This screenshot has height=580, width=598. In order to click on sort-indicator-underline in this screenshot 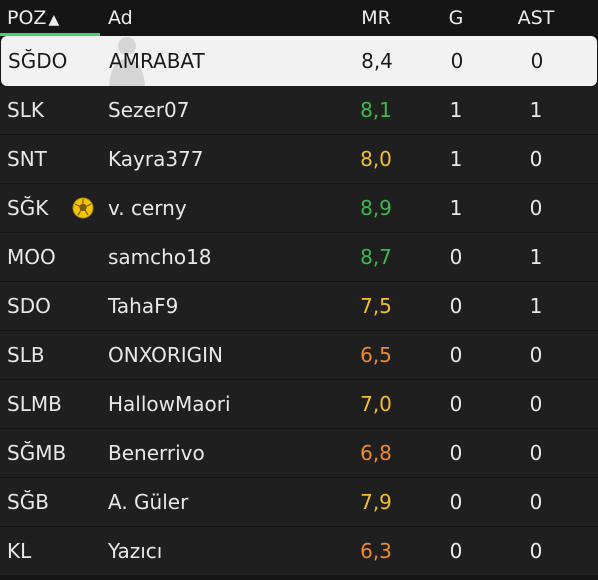, I will do `click(50, 34)`.